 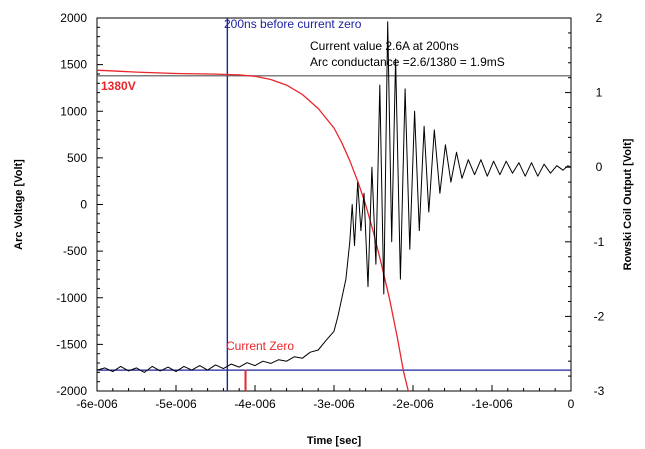 I want to click on y2-tick-label: 1, so click(x=599, y=93).